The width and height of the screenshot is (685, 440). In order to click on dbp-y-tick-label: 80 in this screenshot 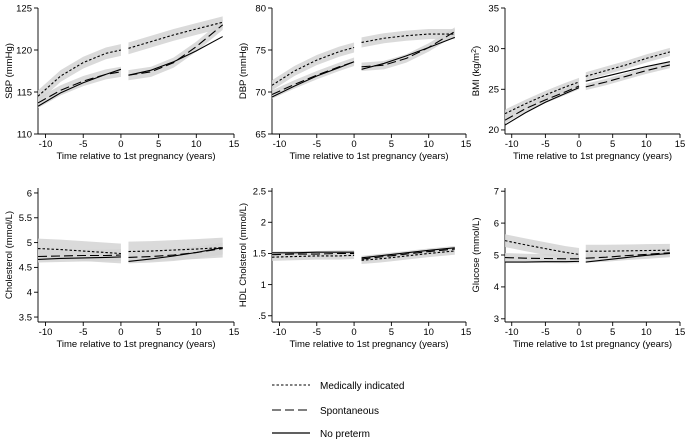, I will do `click(260, 8)`.